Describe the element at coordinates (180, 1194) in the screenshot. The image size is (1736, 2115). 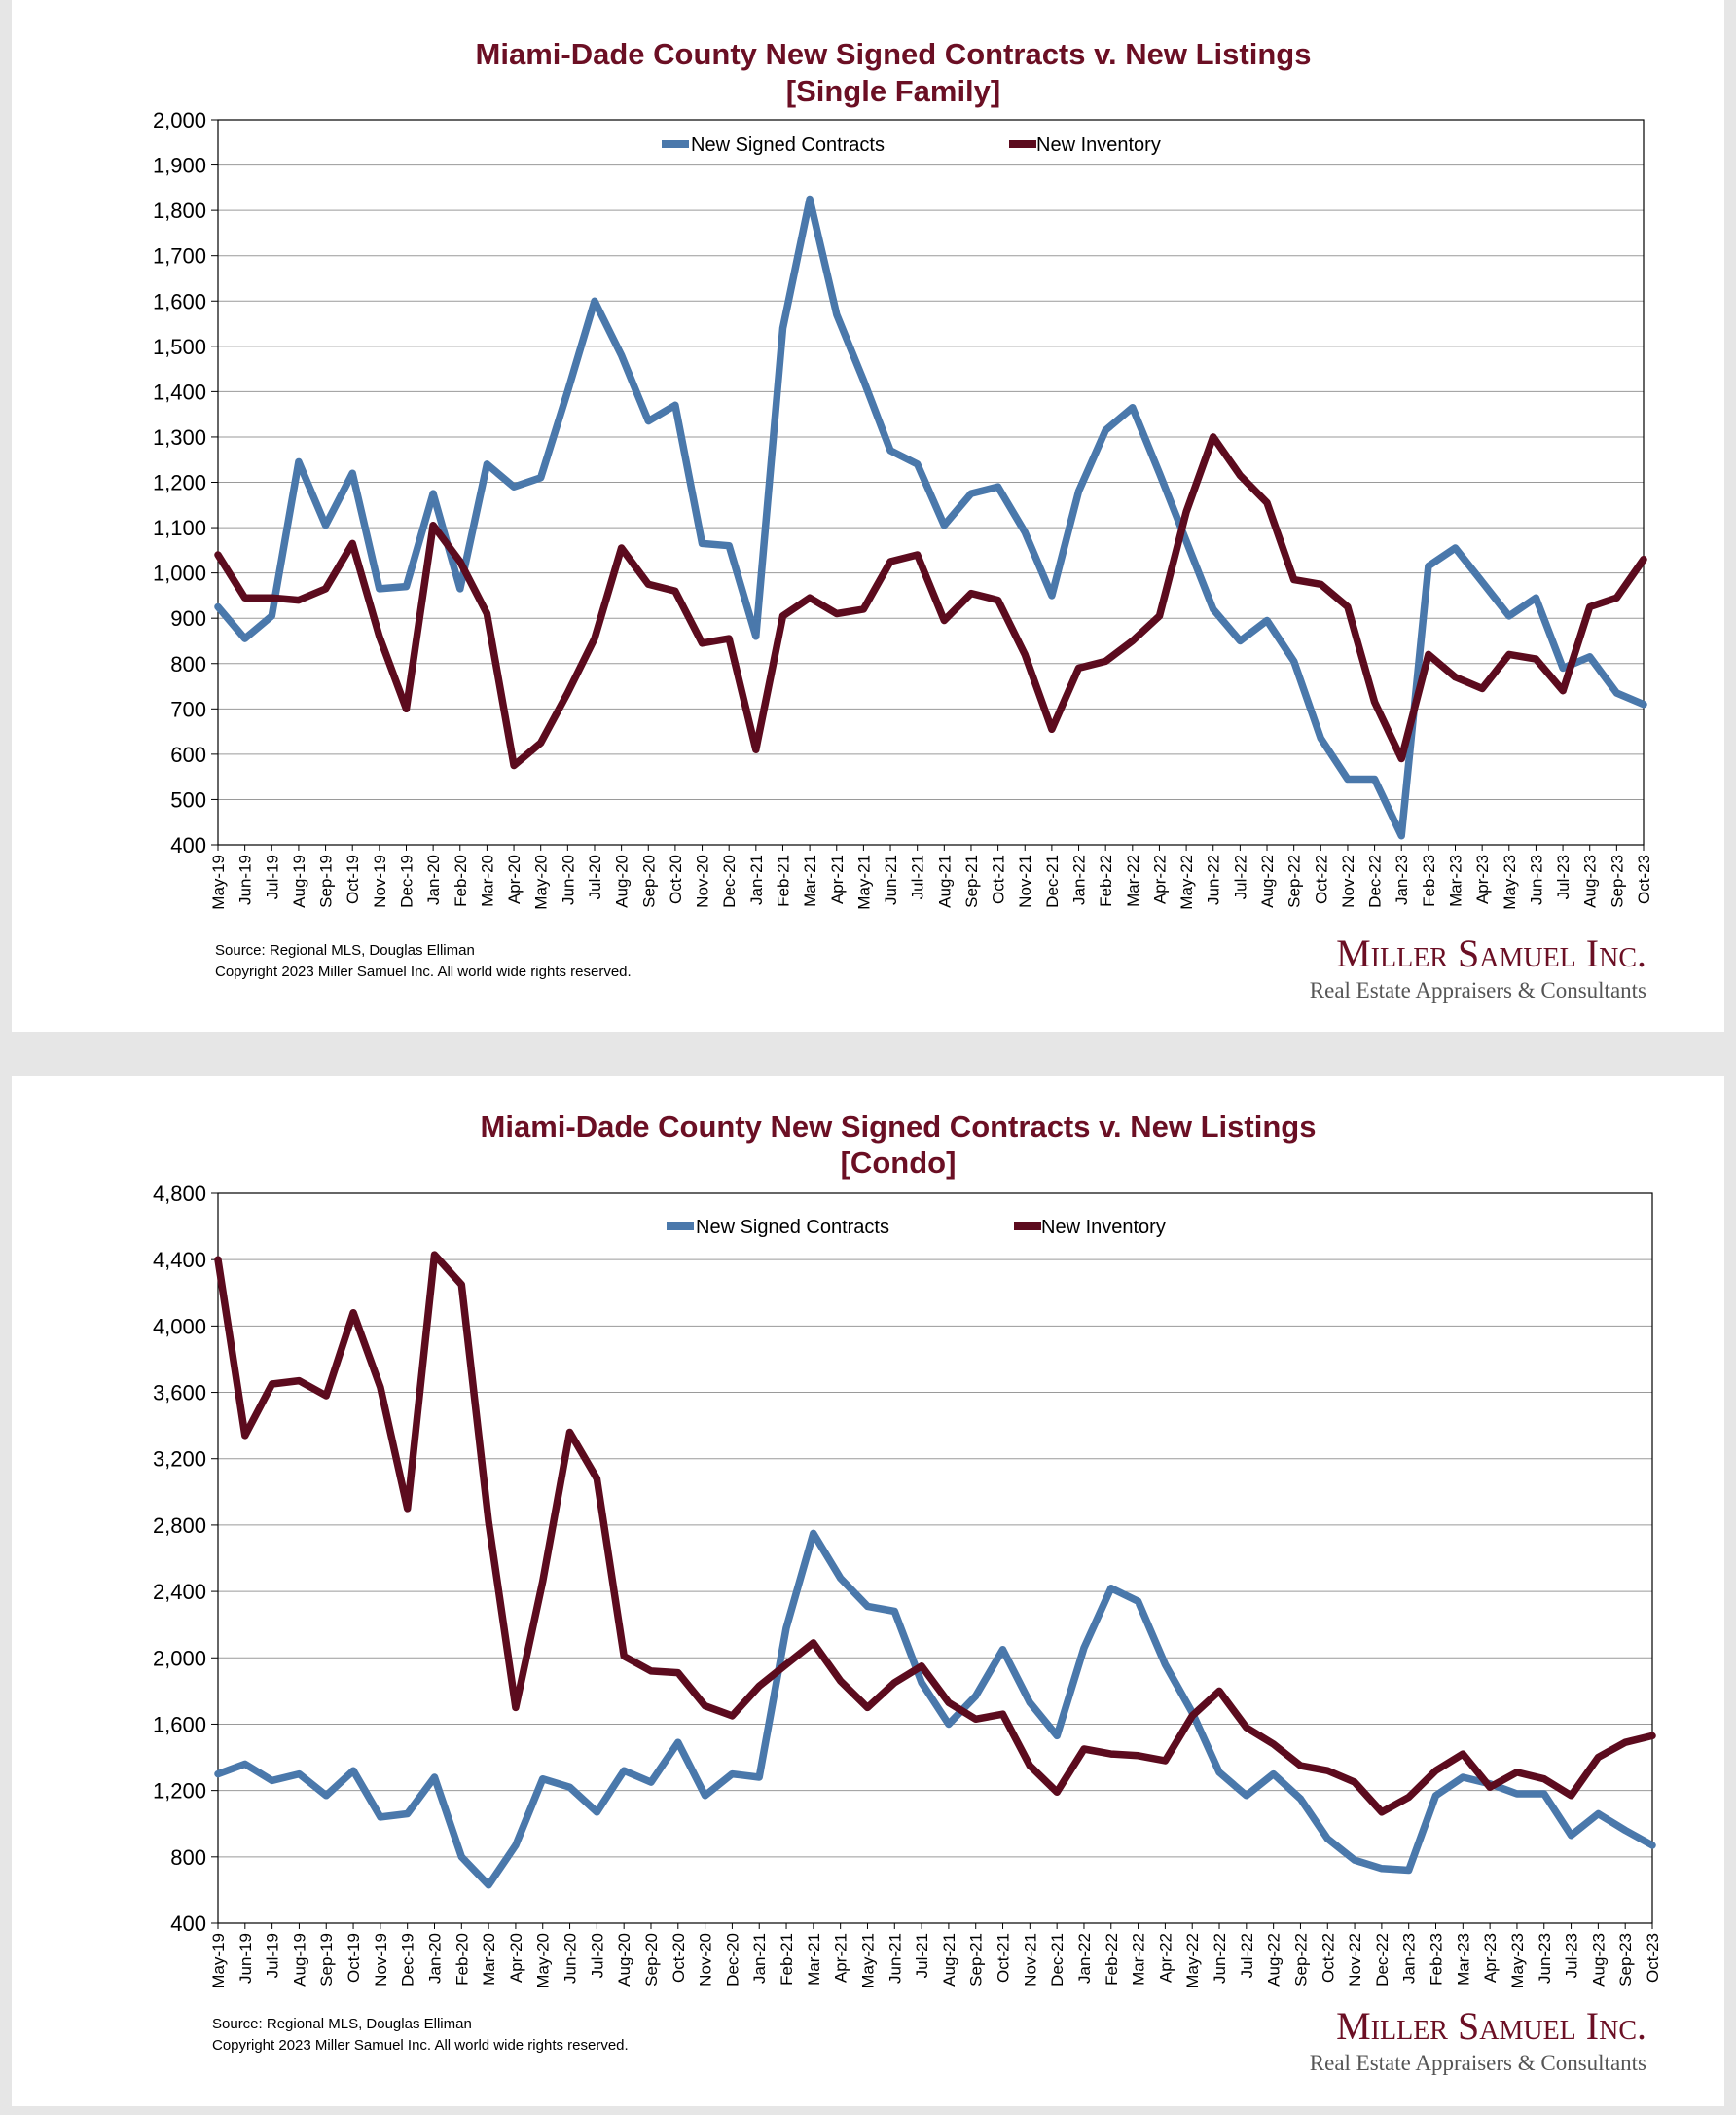
I see `y-tick-label: 4,800` at that location.